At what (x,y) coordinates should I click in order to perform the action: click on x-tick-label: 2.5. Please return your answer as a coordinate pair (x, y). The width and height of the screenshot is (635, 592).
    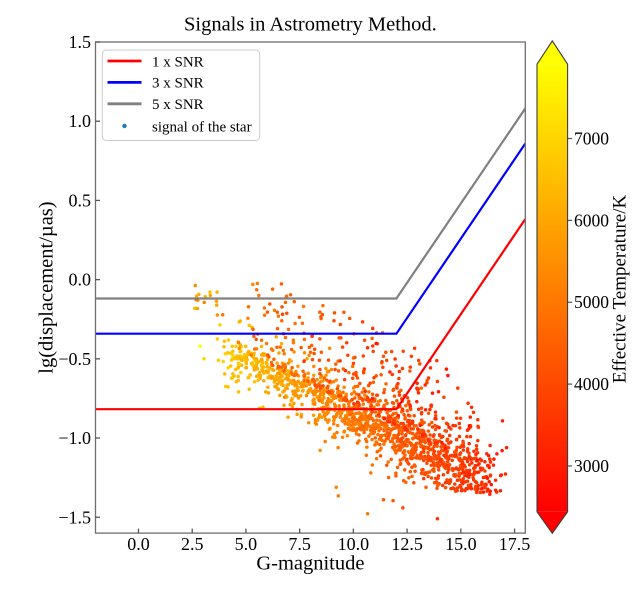
    Looking at the image, I should click on (192, 544).